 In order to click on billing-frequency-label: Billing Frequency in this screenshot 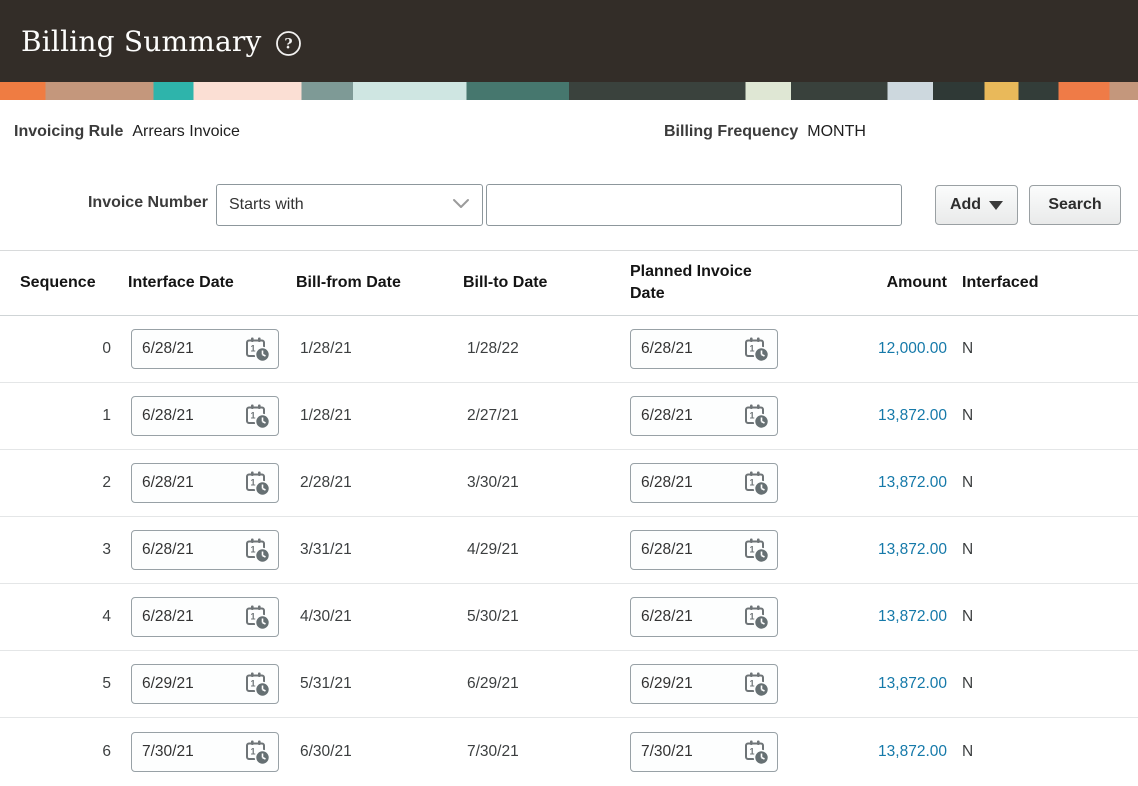, I will do `click(731, 131)`.